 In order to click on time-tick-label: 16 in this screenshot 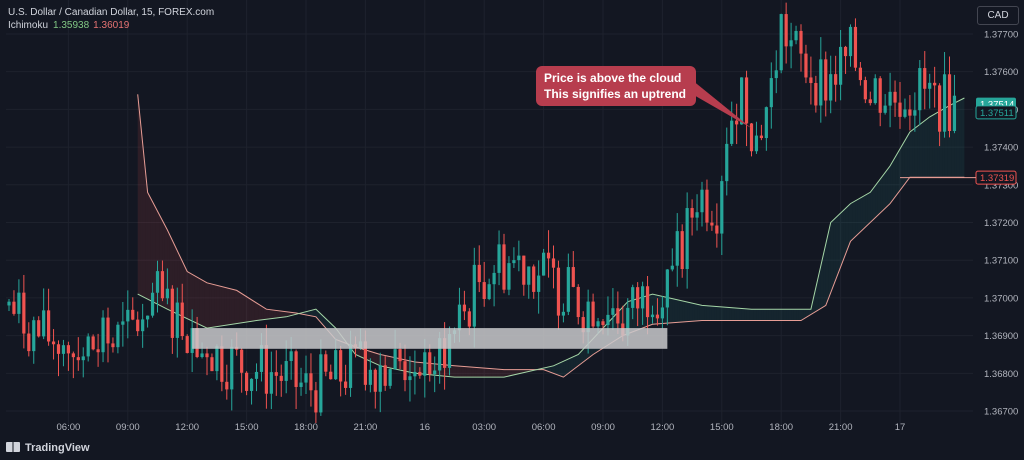, I will do `click(425, 427)`.